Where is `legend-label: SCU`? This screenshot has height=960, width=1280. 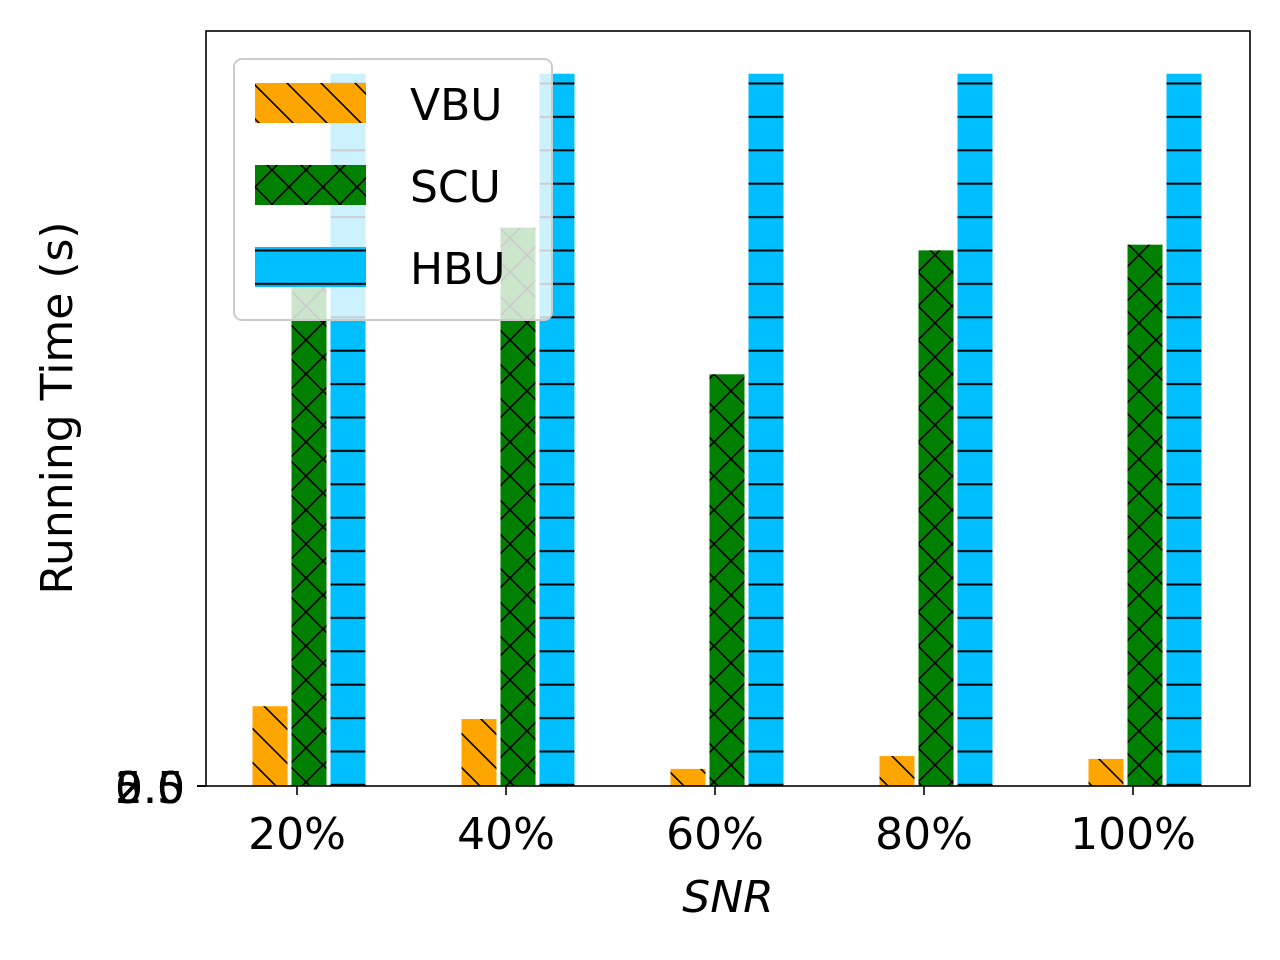 legend-label: SCU is located at coordinates (455, 187).